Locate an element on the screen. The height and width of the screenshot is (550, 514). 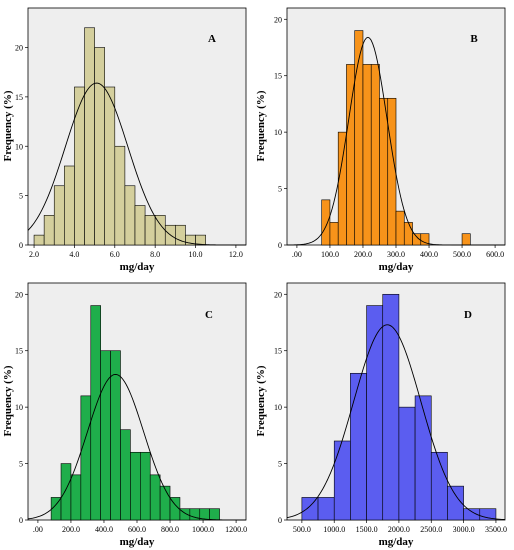
panel-b-label: B is located at coordinates (474, 39).